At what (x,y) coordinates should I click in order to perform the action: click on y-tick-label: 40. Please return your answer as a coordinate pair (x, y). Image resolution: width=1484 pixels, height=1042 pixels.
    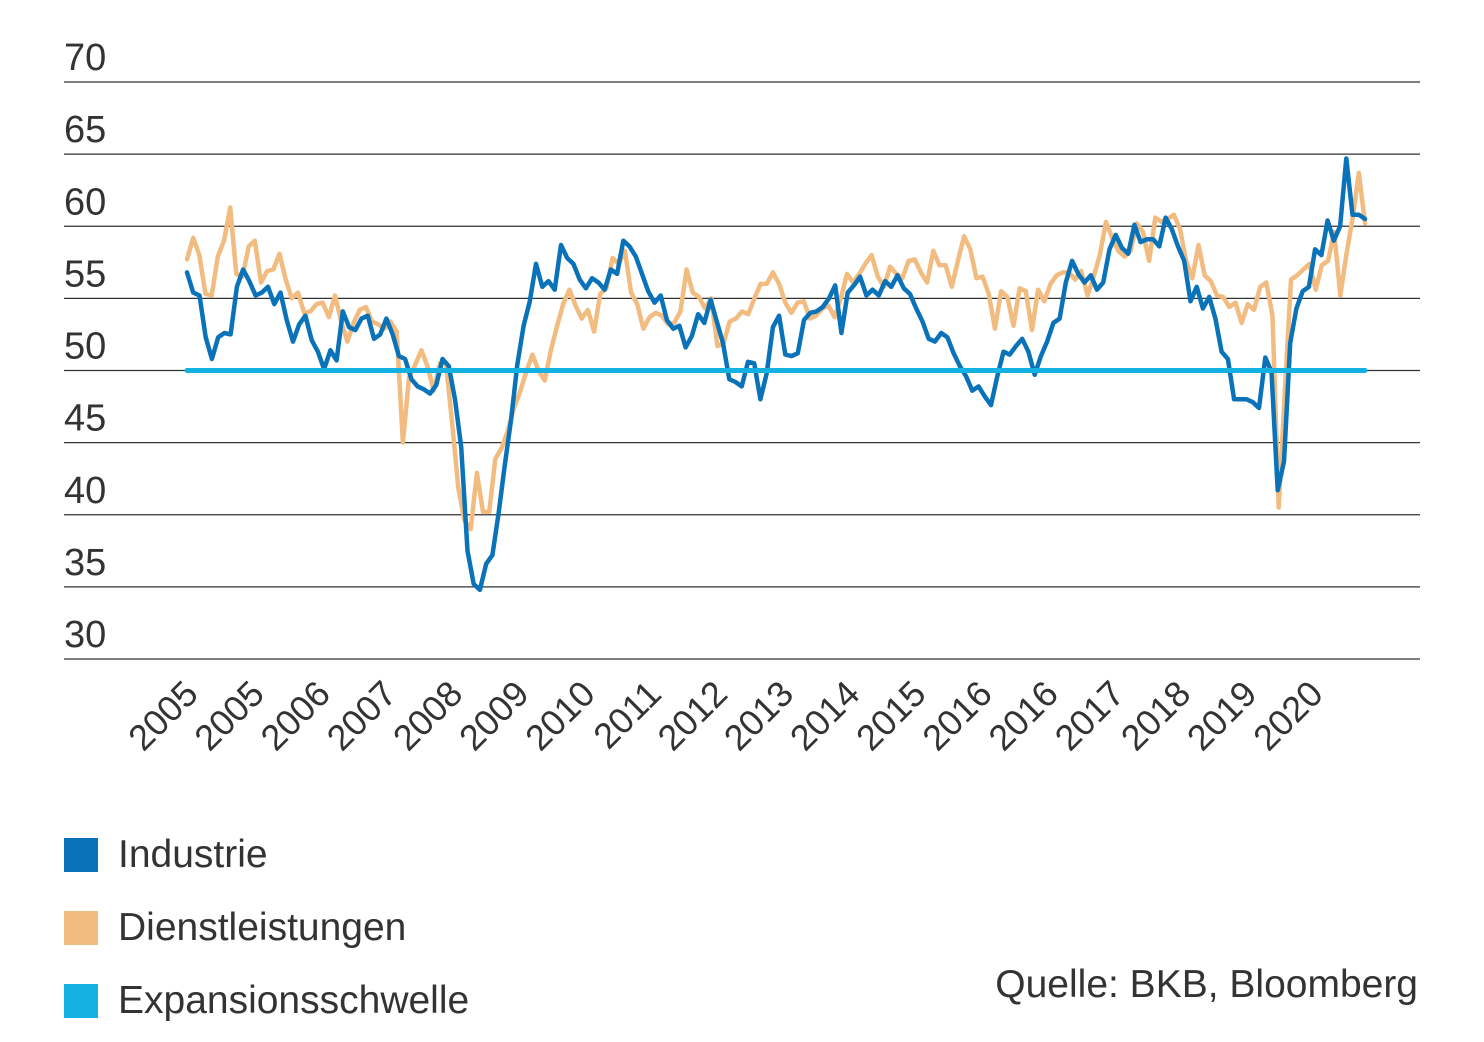
    Looking at the image, I should click on (85, 491).